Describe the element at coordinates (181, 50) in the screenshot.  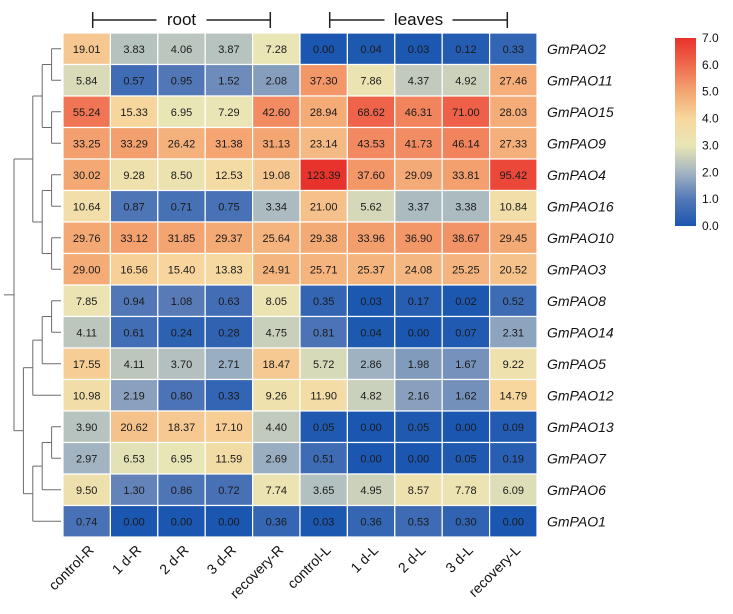
I see `cell-value-label: 4.06` at that location.